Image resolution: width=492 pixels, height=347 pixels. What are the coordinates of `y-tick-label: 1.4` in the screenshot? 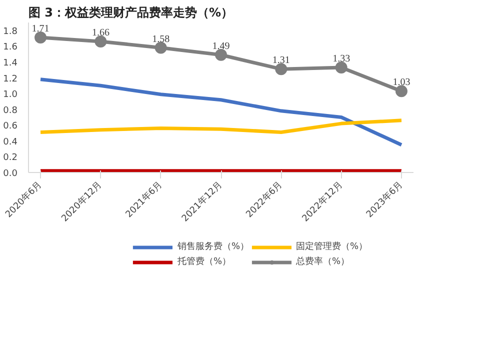 It's located at (10, 63).